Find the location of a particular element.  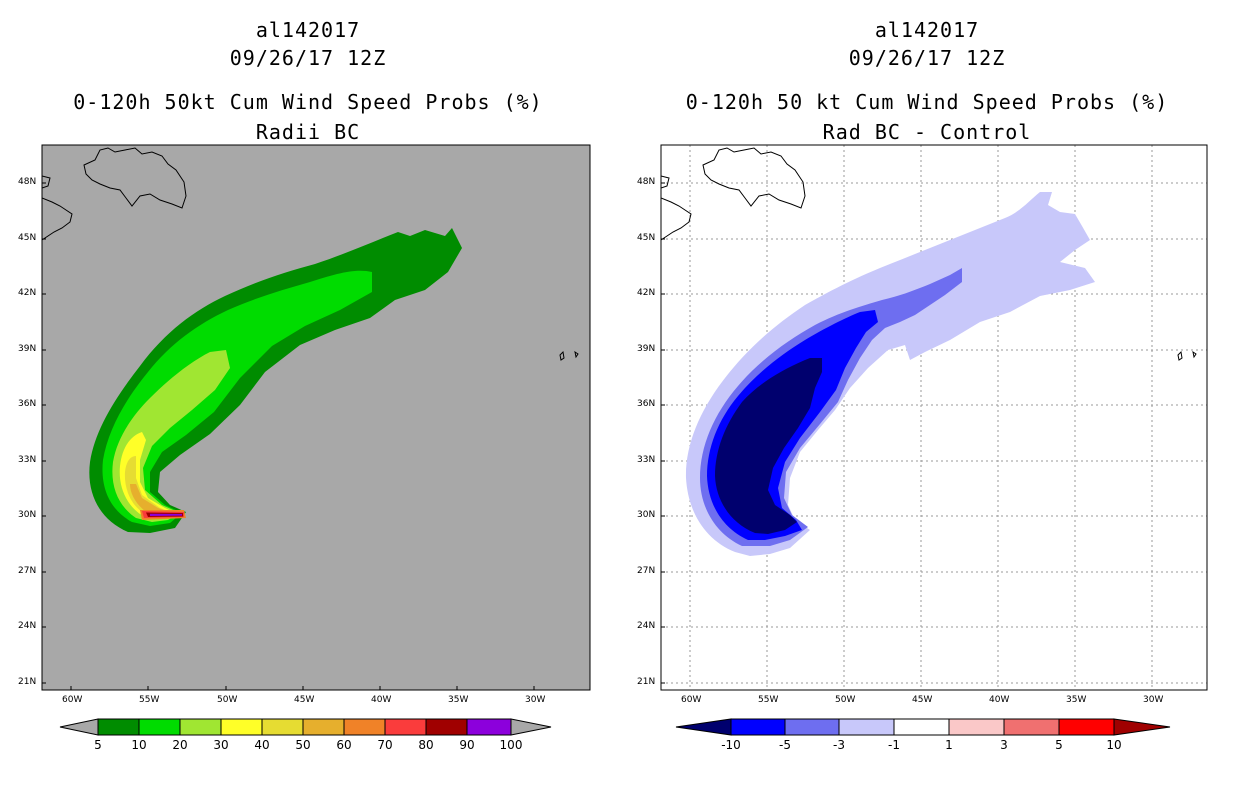

left-lat-30: 30N is located at coordinates (27, 515).